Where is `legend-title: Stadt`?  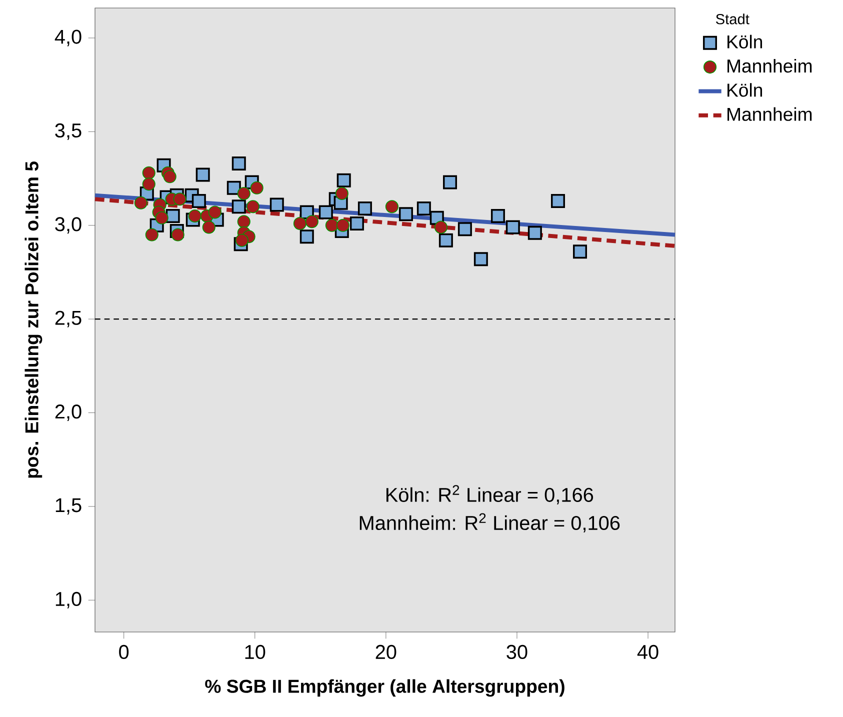 legend-title: Stadt is located at coordinates (733, 19).